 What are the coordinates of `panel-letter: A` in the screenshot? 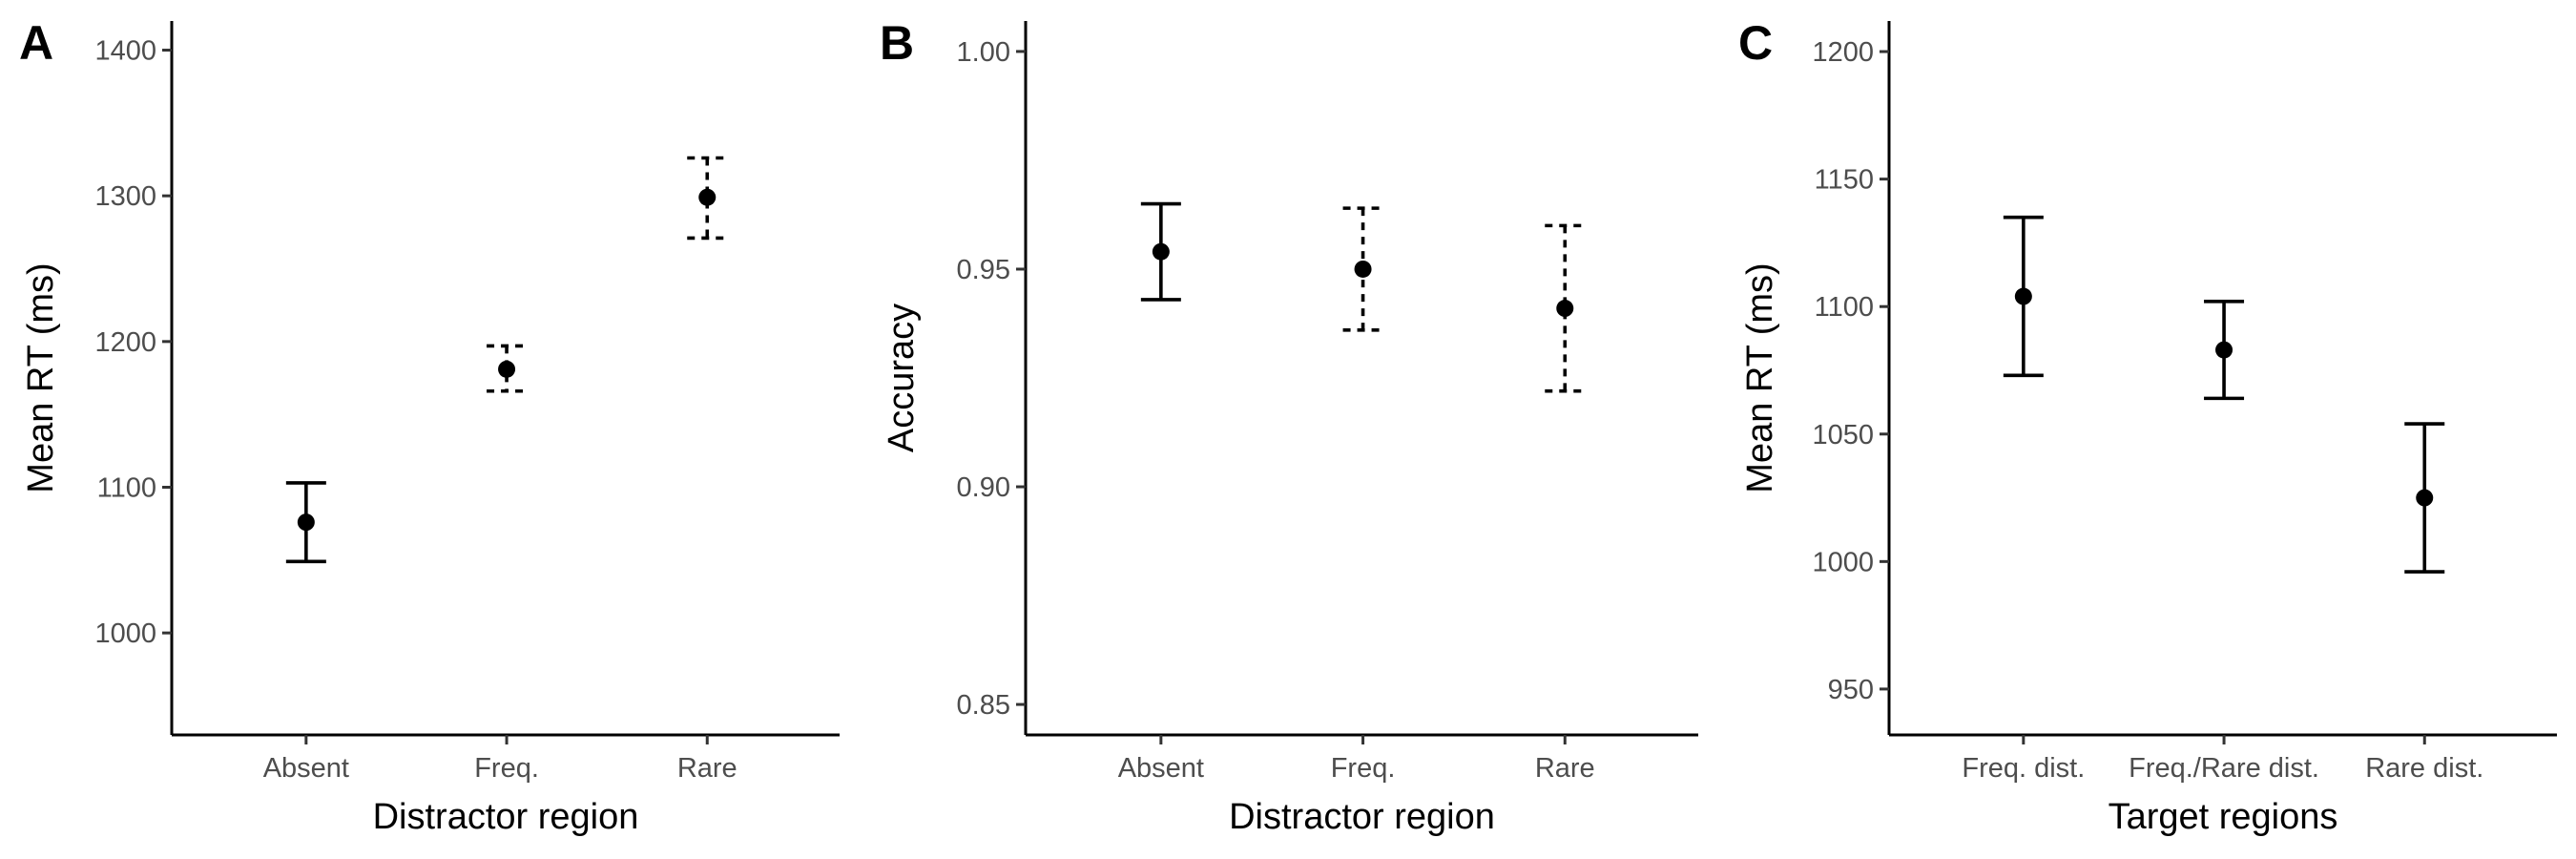 It's located at (36, 43).